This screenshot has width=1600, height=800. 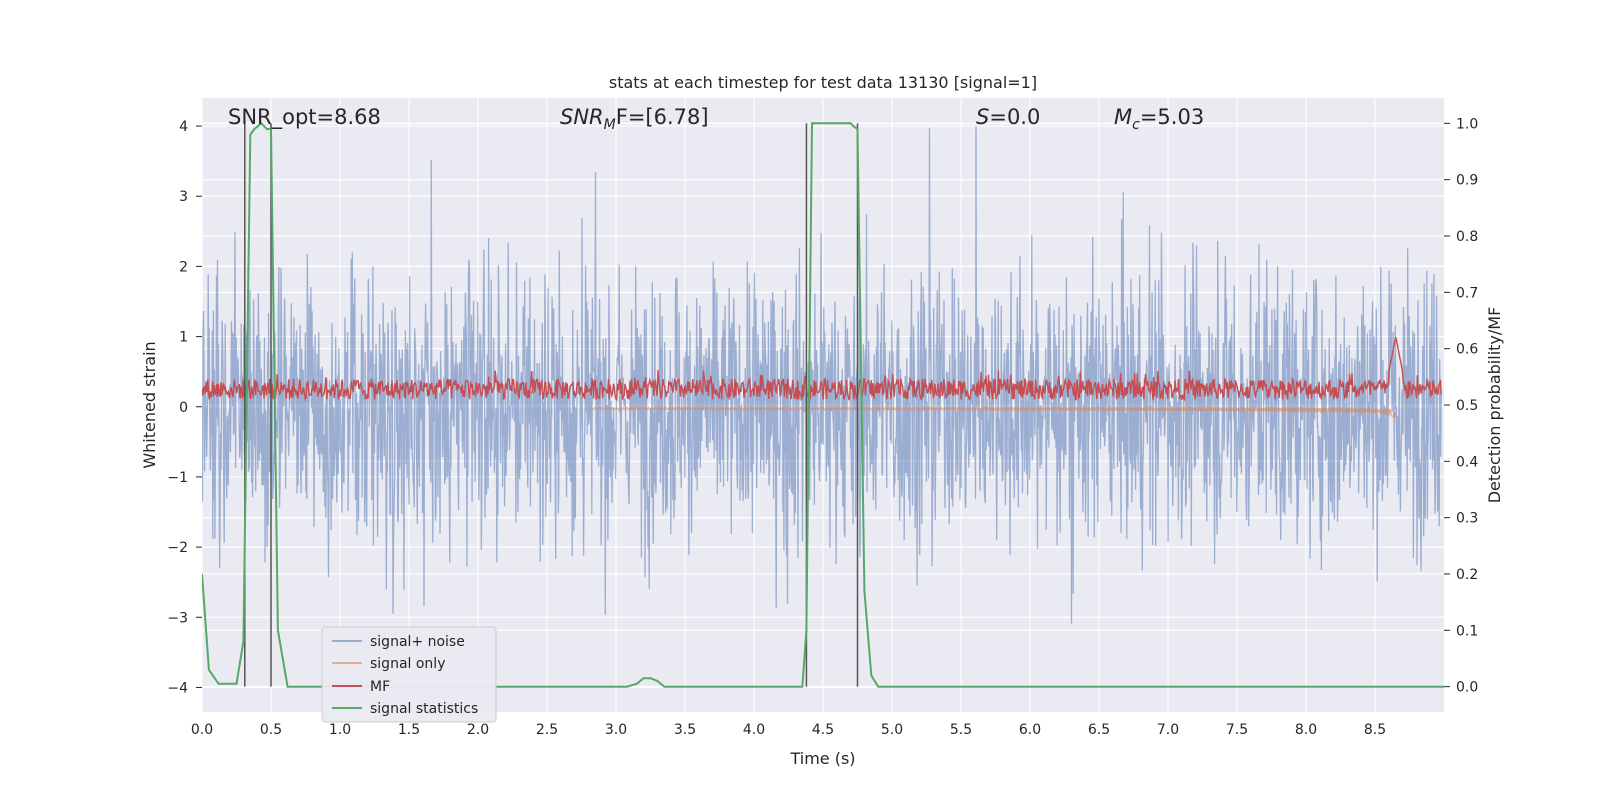 I want to click on x-tick-label: 6.0, so click(x=1030, y=730).